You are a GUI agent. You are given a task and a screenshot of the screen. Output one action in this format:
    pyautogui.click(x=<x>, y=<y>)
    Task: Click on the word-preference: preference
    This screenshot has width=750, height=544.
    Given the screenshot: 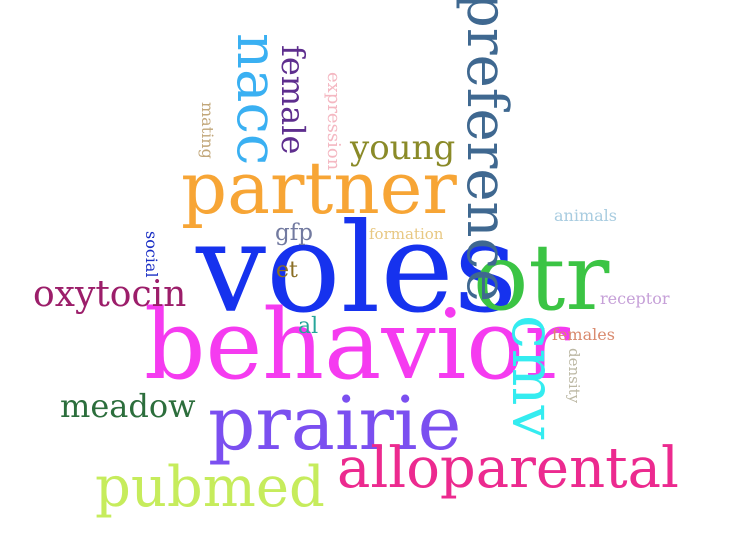 What is the action you would take?
    pyautogui.click(x=486, y=151)
    